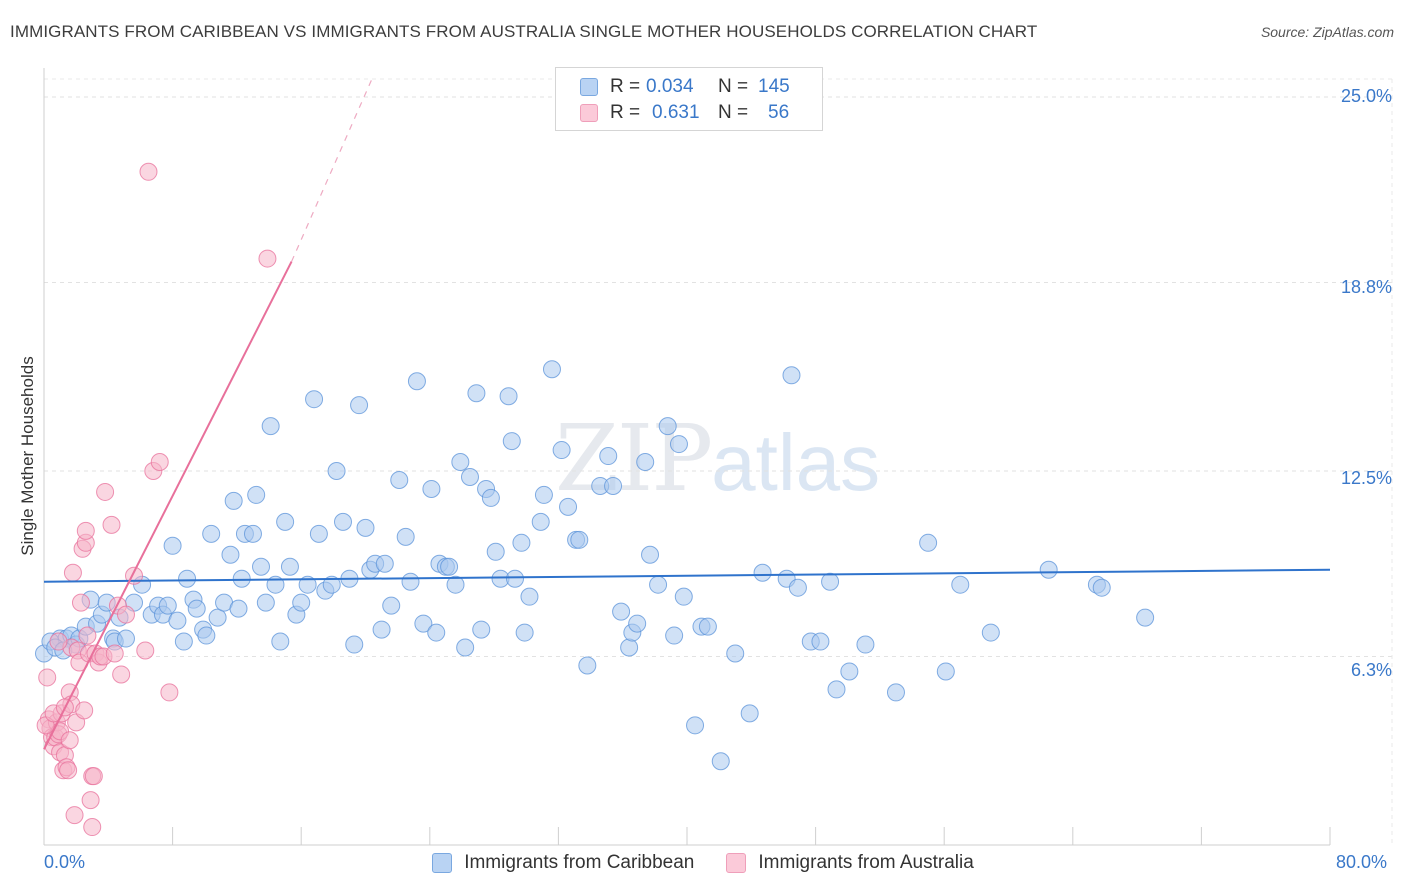 Image resolution: width=1406 pixels, height=892 pixels. What do you see at coordinates (332, 170) in the screenshot?
I see `trend-line-australia-extension` at bounding box center [332, 170].